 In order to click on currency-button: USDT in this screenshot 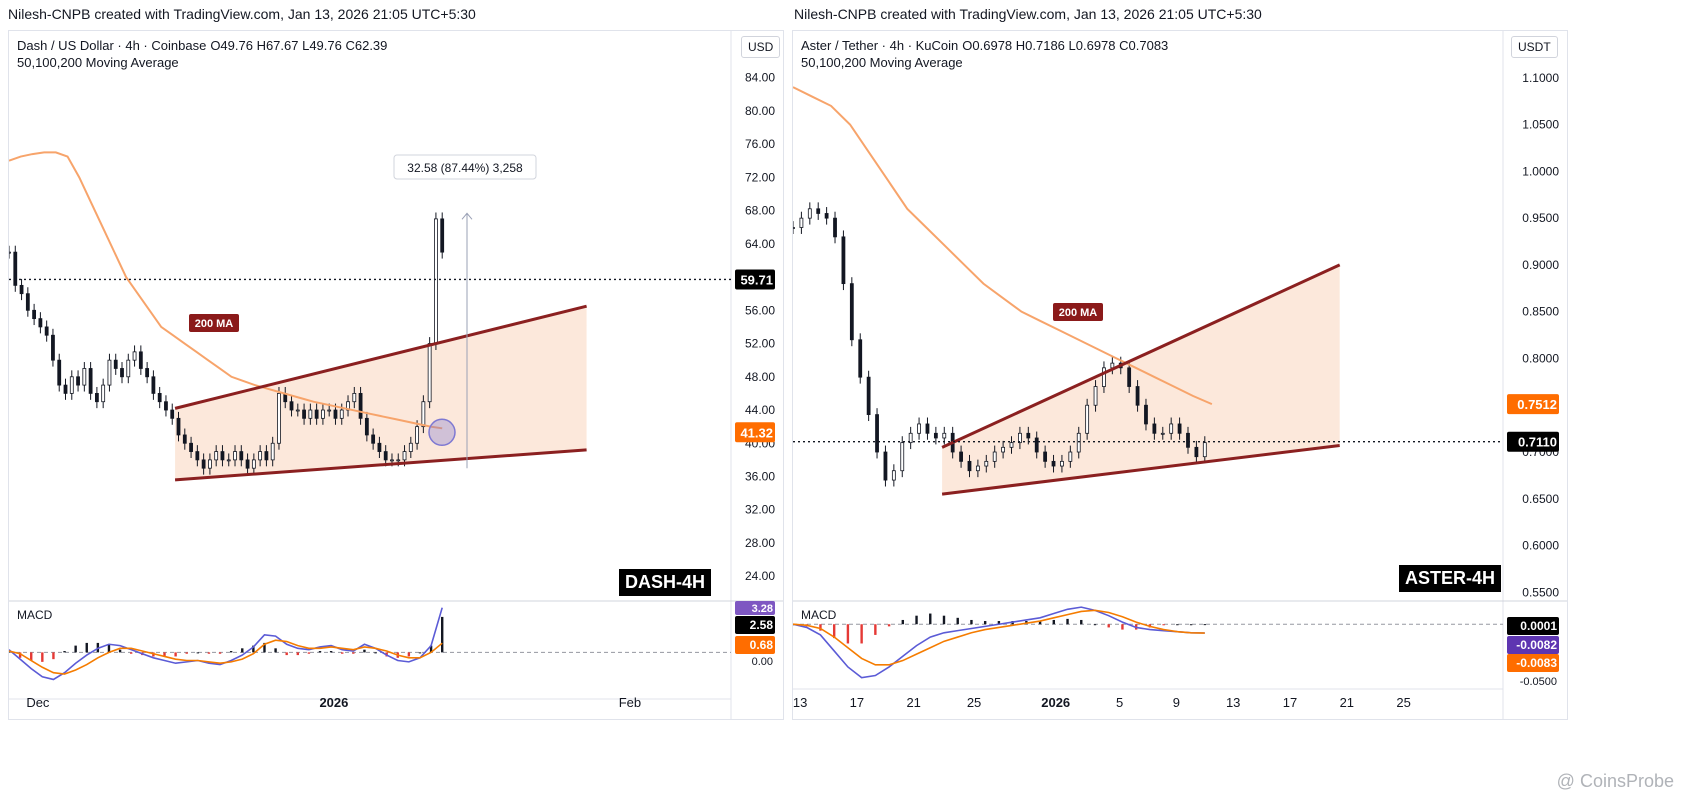, I will do `click(1534, 47)`.